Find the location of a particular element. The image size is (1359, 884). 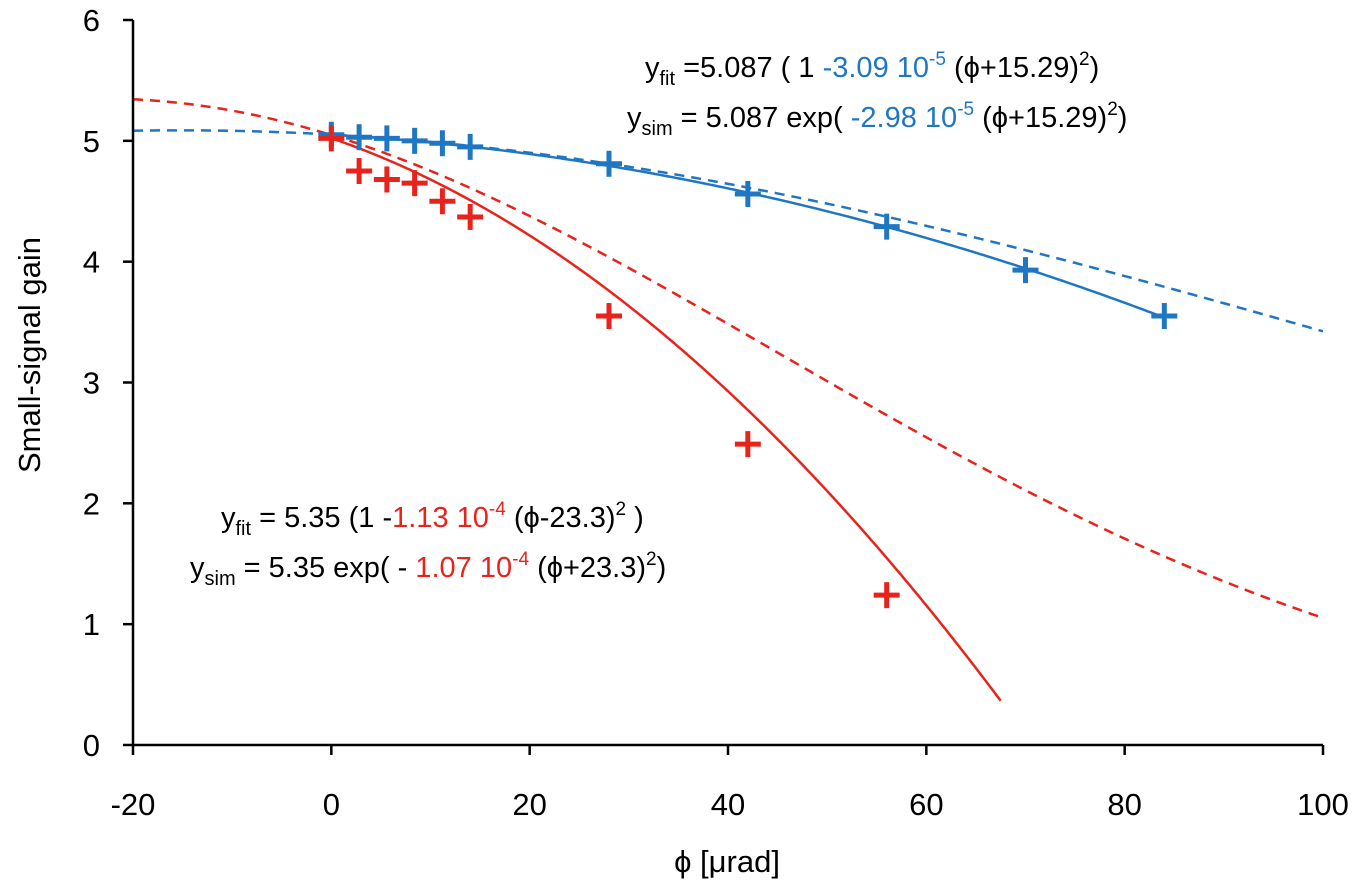

y-tick-label: 0 is located at coordinates (91, 745).